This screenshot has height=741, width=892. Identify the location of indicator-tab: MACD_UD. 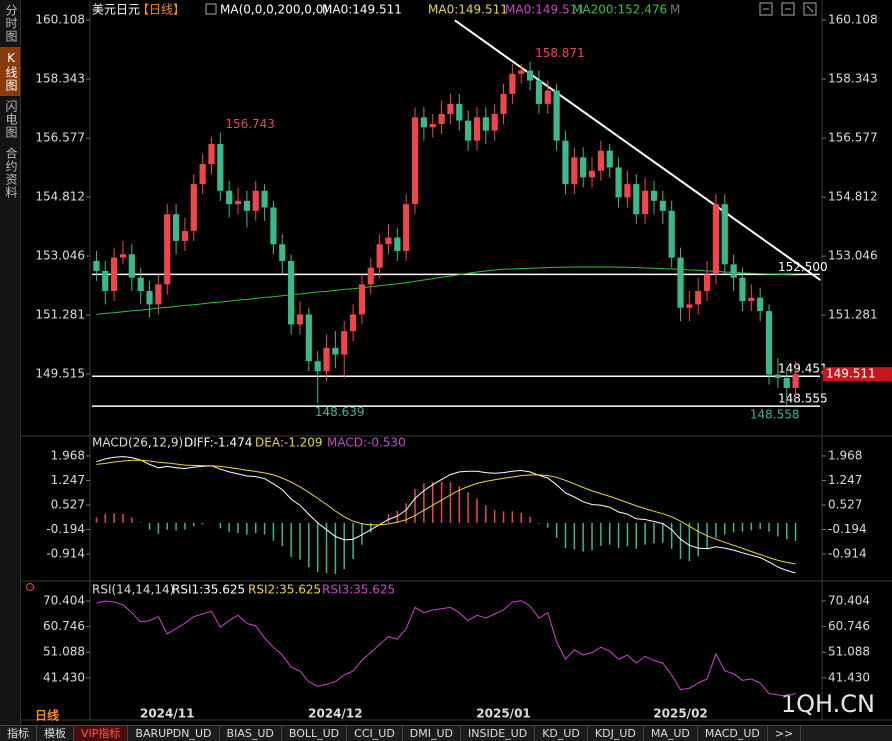
(733, 733).